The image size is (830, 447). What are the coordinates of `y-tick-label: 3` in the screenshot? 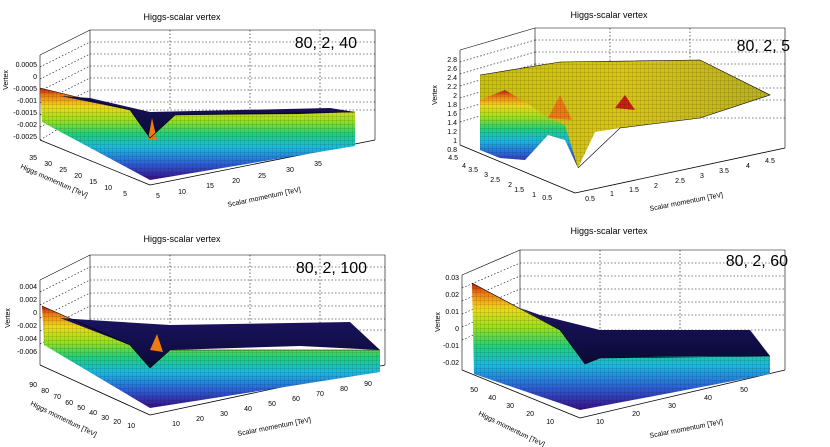 It's located at (486, 175).